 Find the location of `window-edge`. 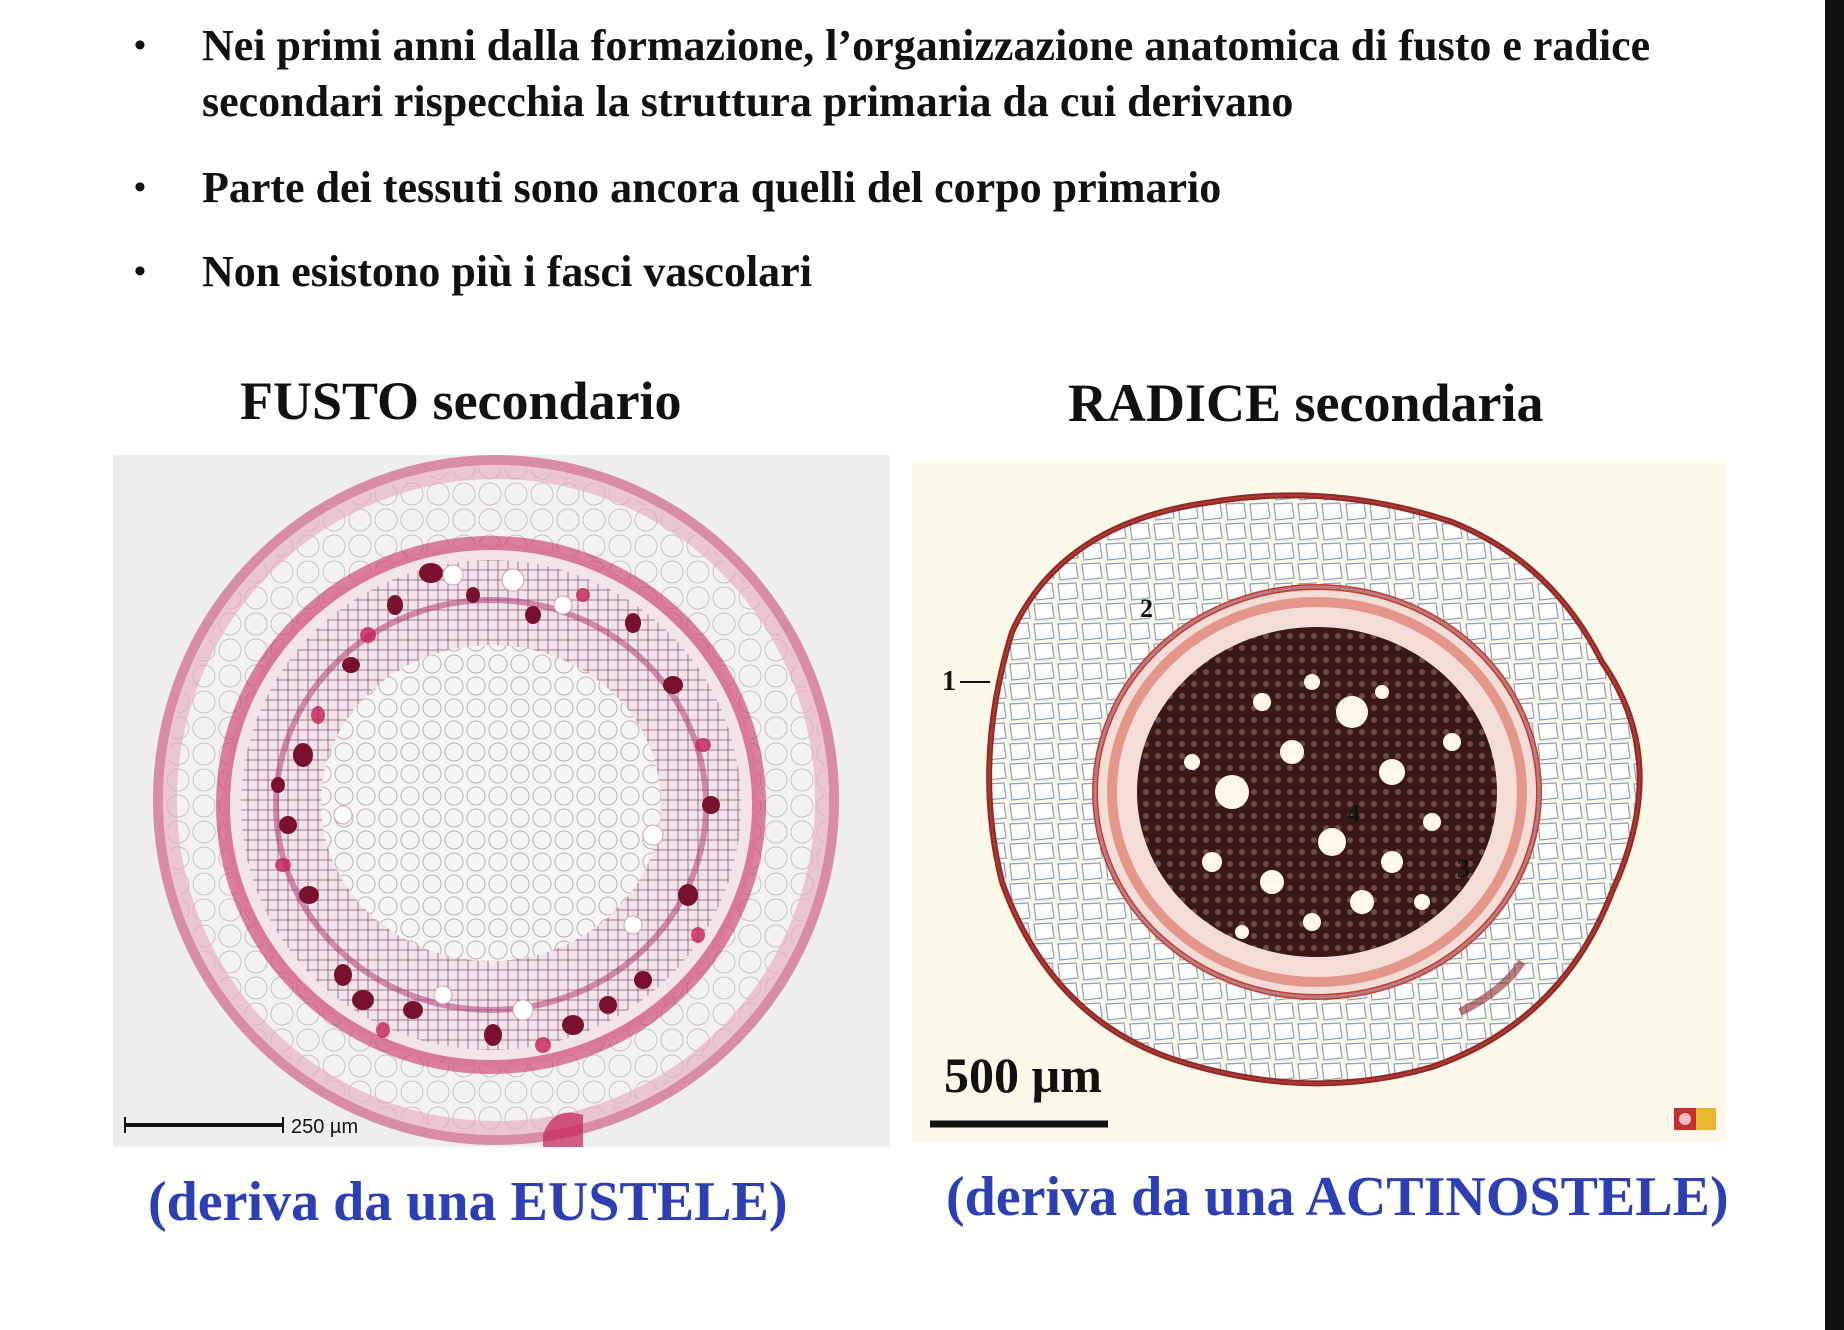

window-edge is located at coordinates (1834, 665).